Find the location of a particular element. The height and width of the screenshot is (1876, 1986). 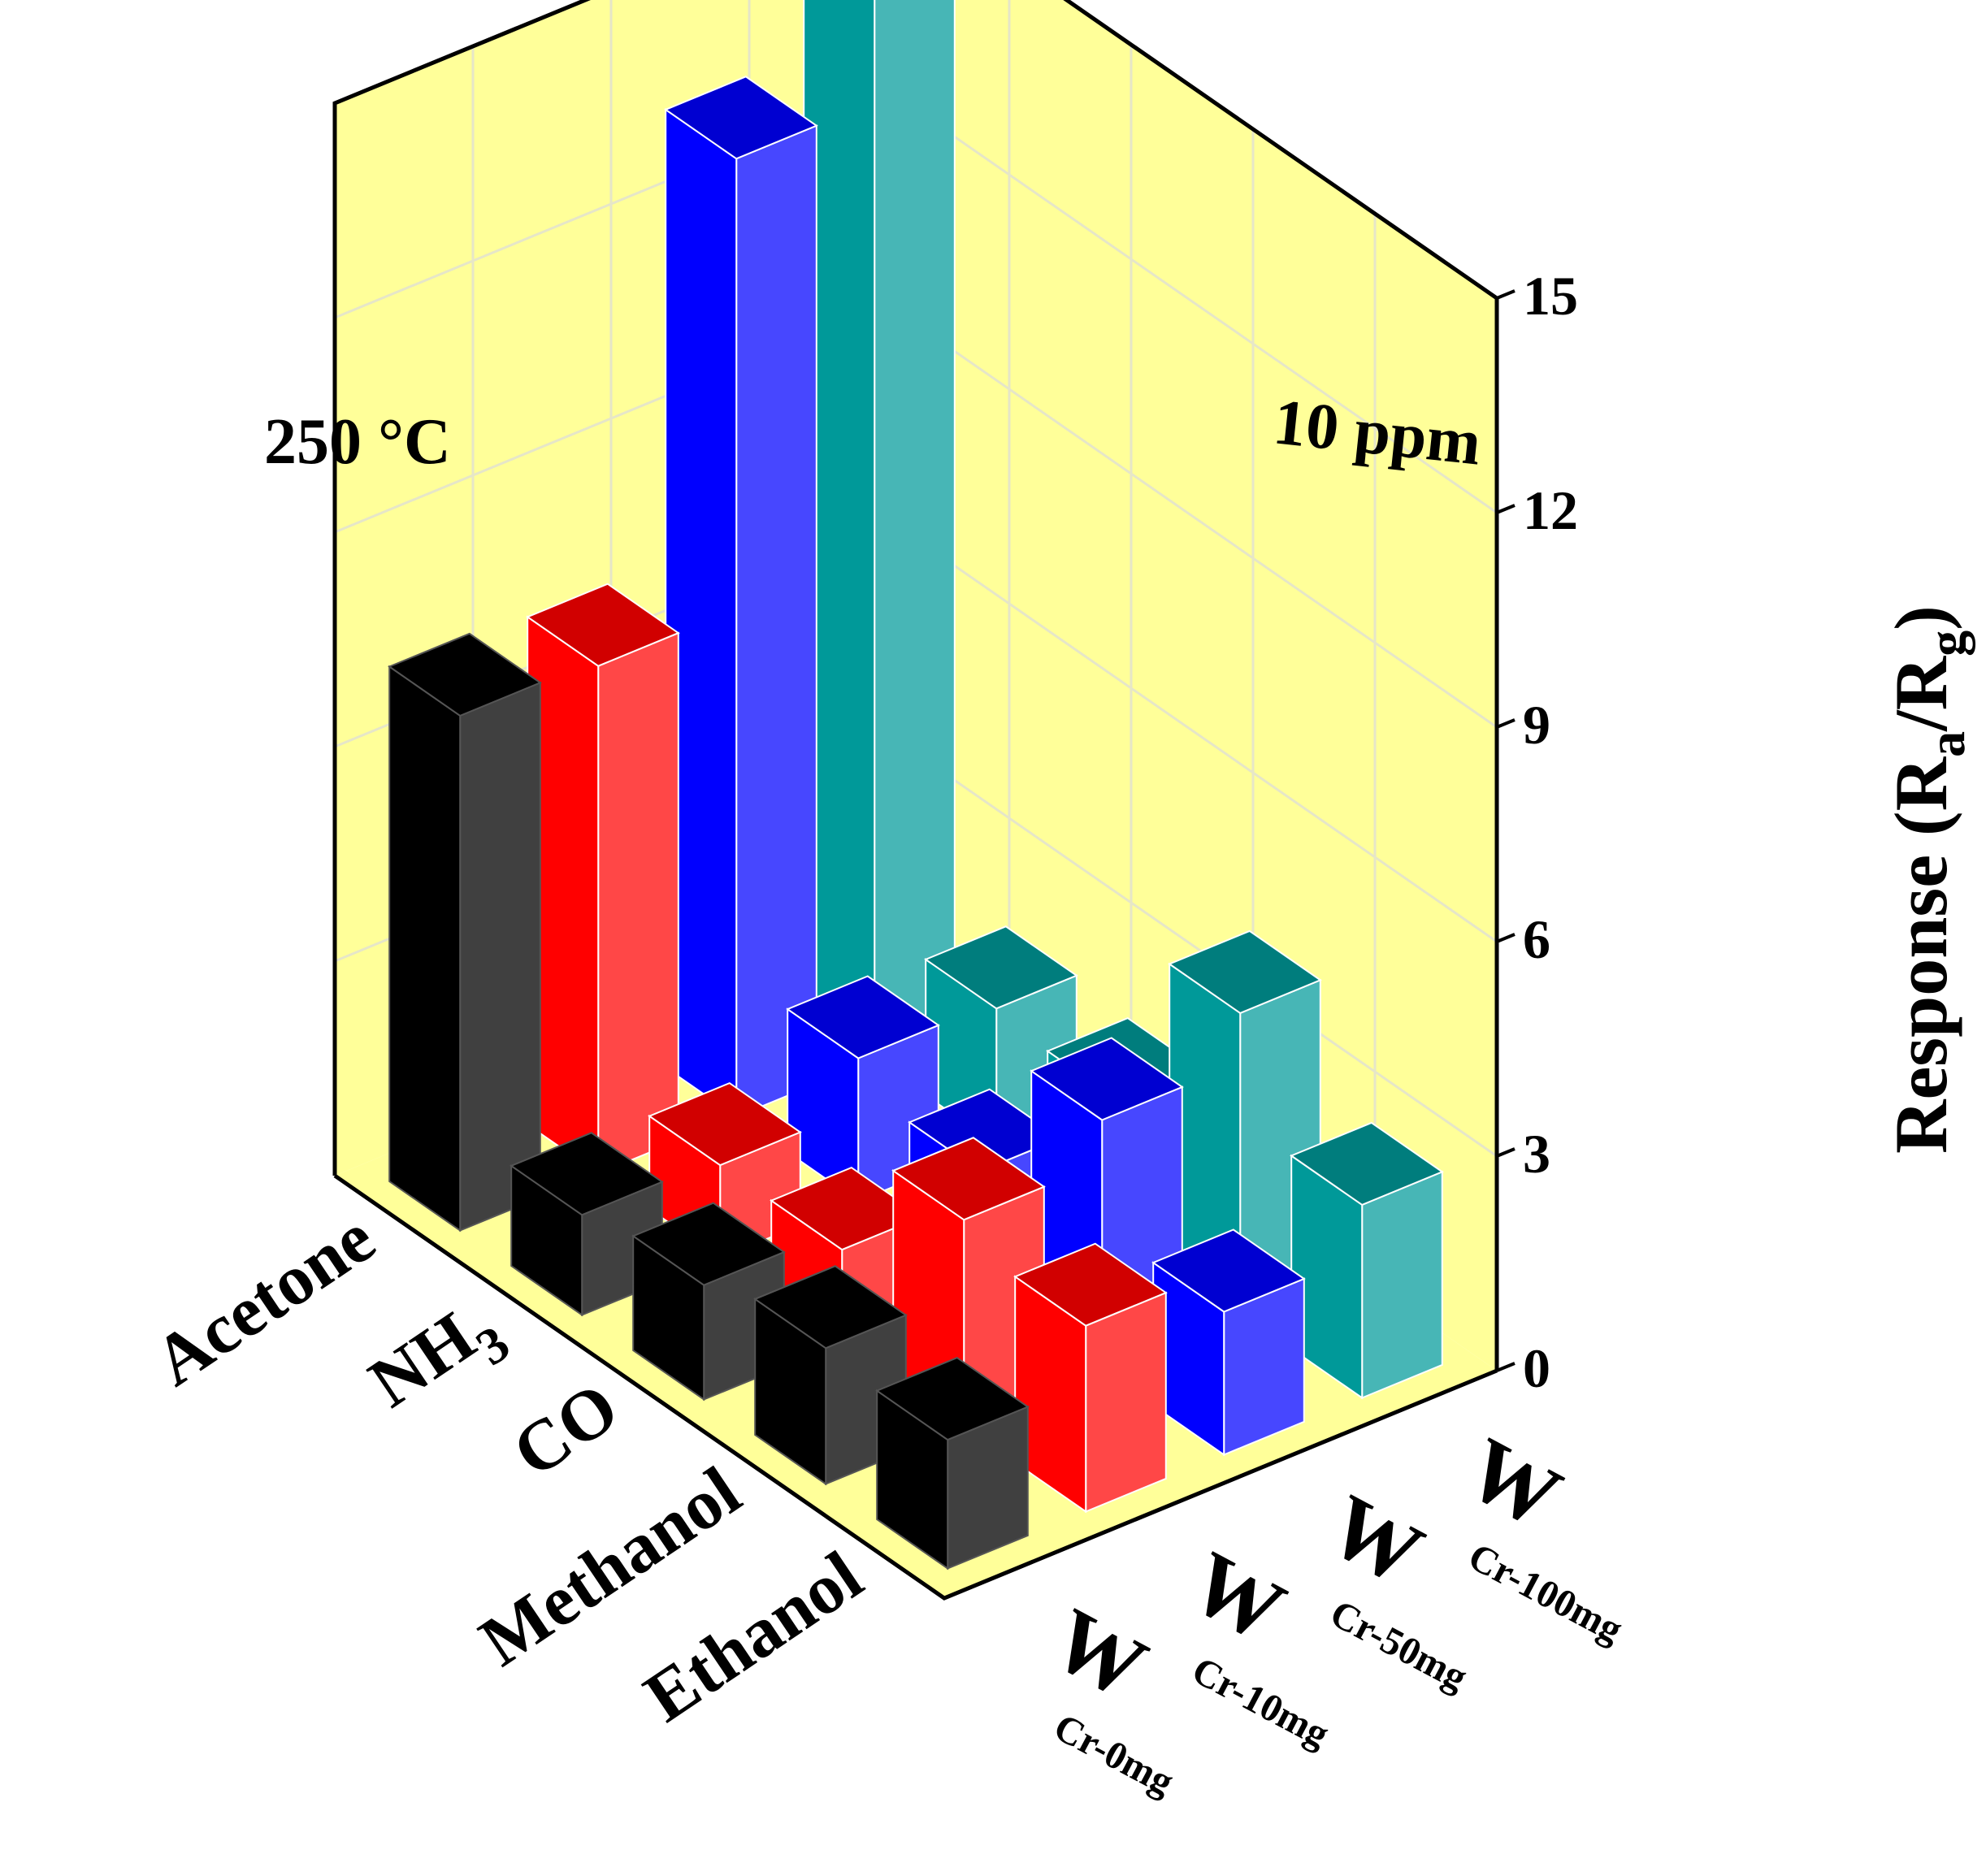

floor-outline is located at coordinates (915, 1387).